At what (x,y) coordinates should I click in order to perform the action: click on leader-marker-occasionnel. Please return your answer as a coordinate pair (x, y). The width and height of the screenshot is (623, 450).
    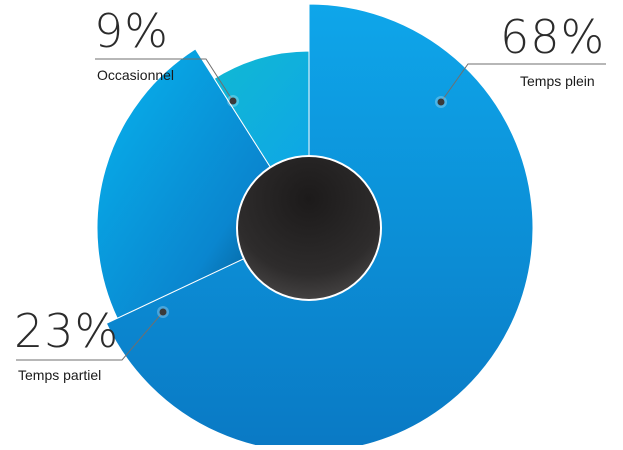
    Looking at the image, I should click on (233, 101).